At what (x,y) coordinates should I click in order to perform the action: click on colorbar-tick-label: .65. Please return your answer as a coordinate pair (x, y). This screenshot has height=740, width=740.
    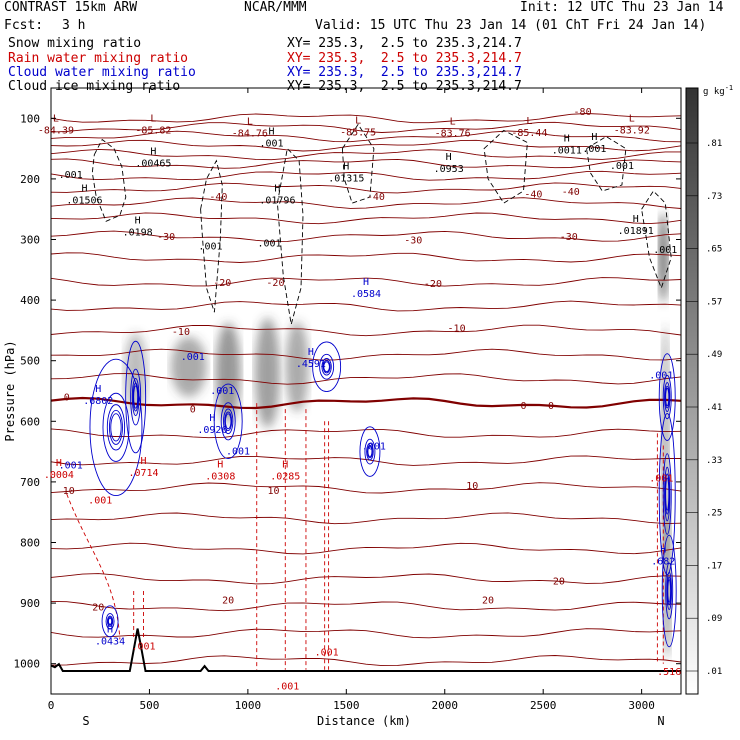
    Looking at the image, I should click on (714, 250).